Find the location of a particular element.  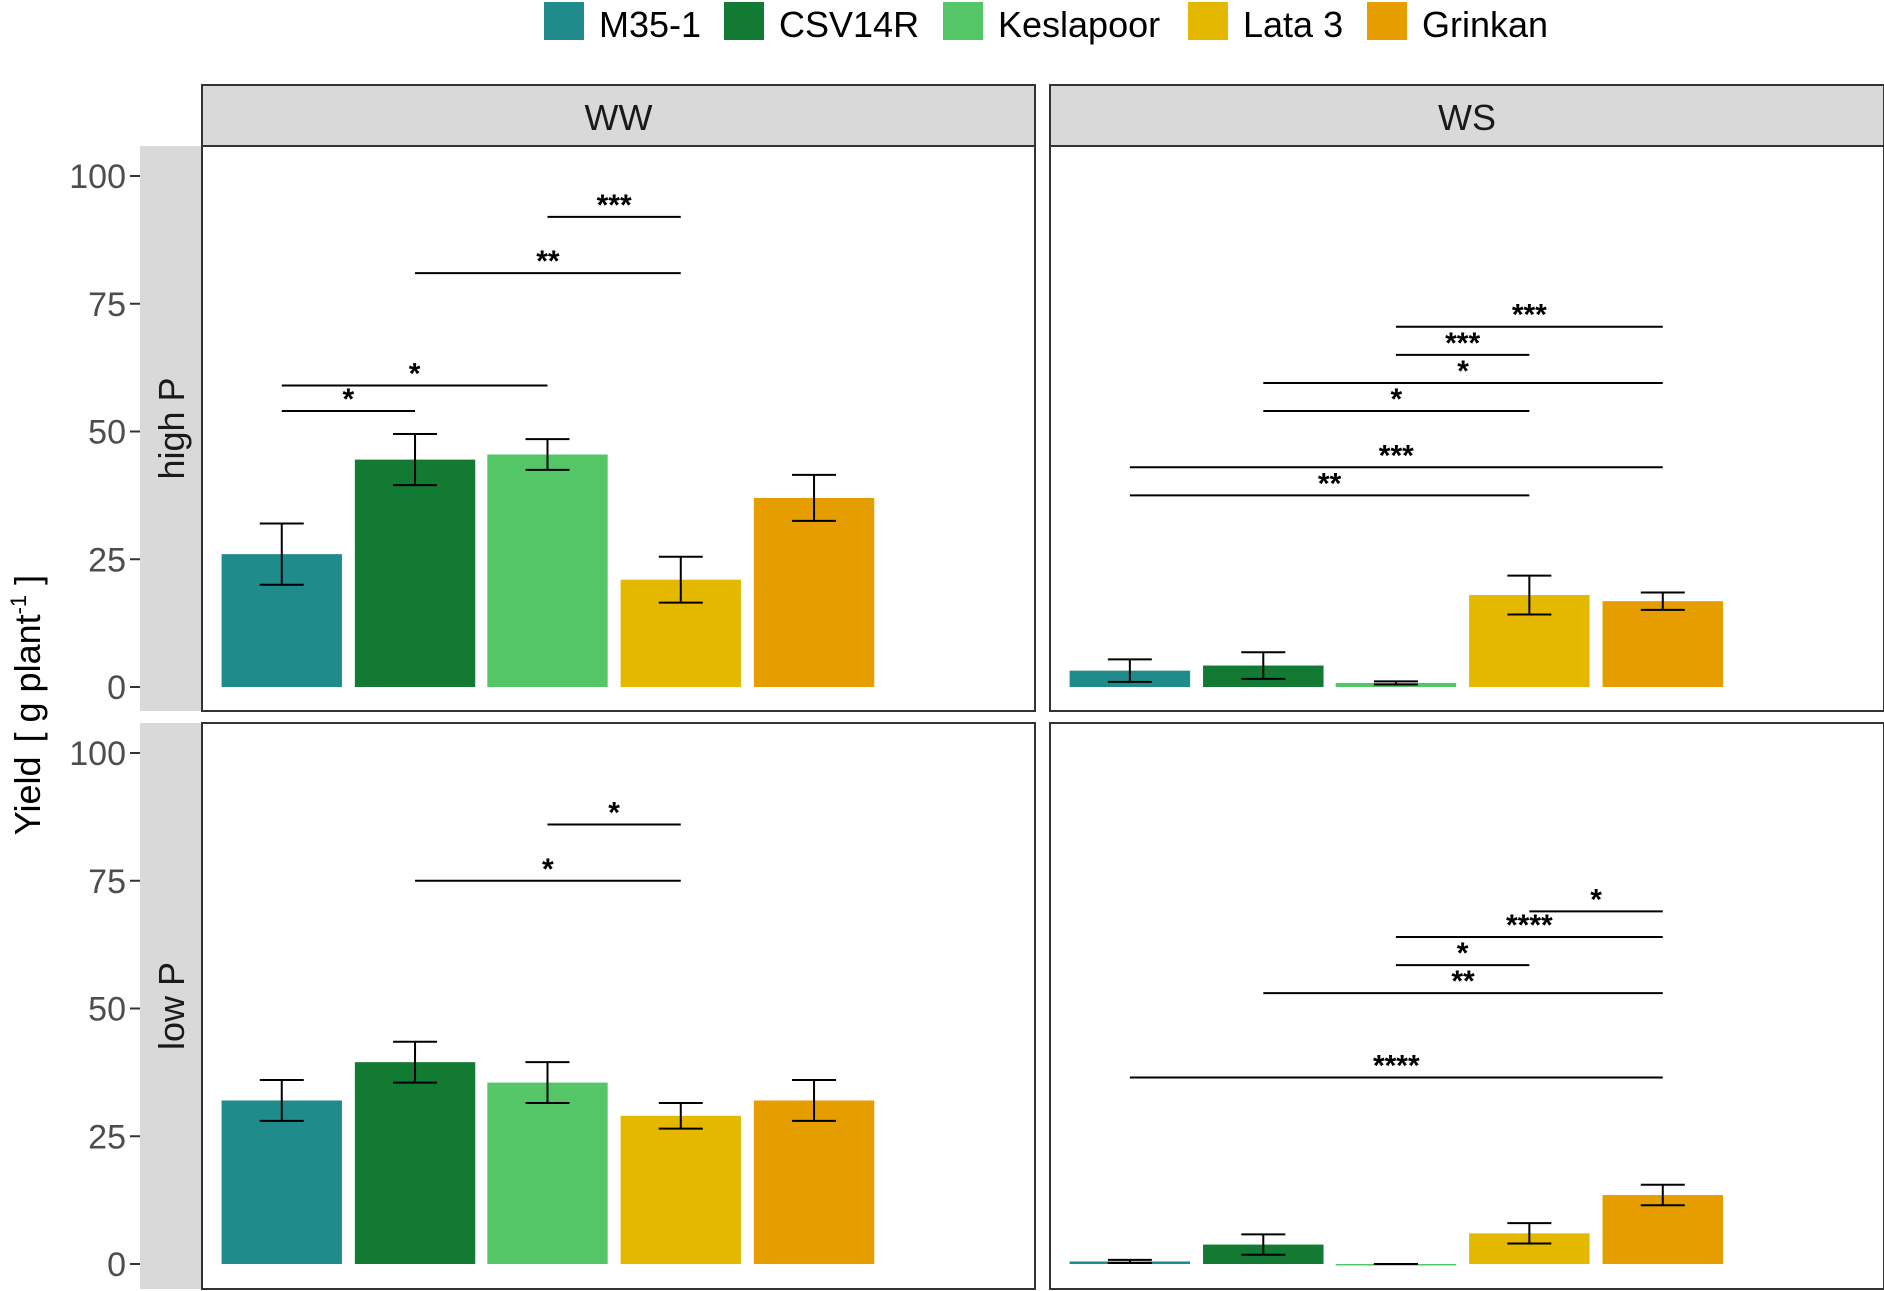

sig-label-keslapoor-grinkan: *** is located at coordinates (1529, 315).